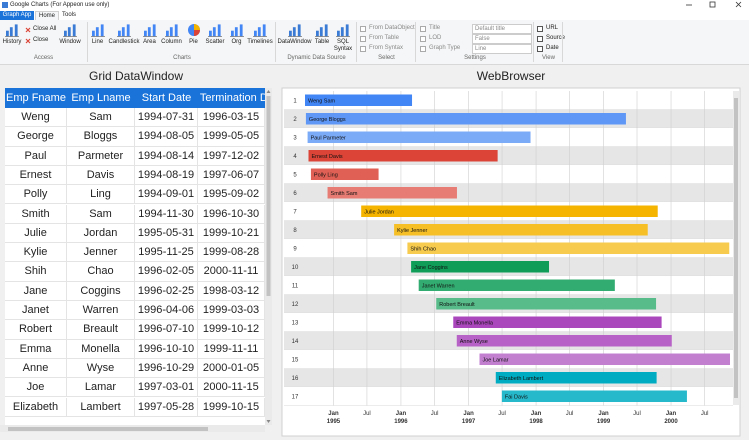 This screenshot has width=749, height=440. What do you see at coordinates (149, 38) in the screenshot?
I see `ribbon-button: Area` at bounding box center [149, 38].